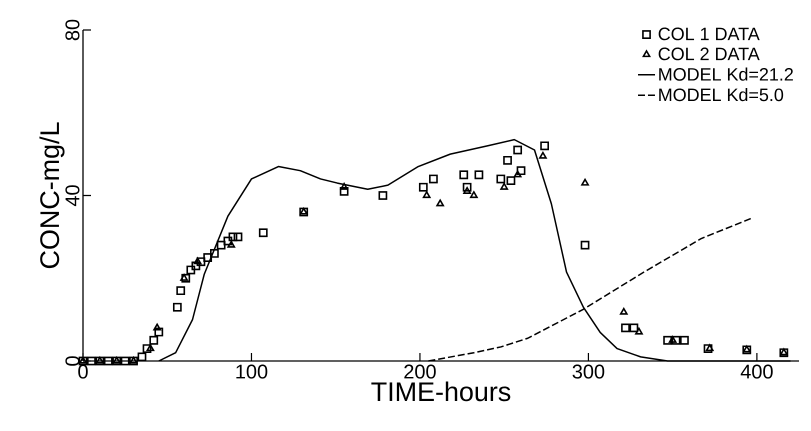 This screenshot has width=811, height=431. I want to click on x-tick-label: 100, so click(252, 371).